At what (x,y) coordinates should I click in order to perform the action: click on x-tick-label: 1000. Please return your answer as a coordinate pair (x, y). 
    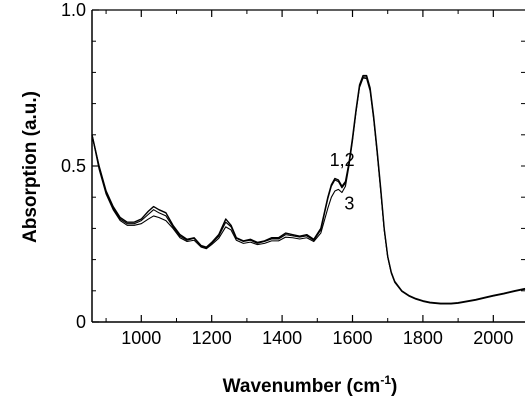
    Looking at the image, I should click on (141, 338).